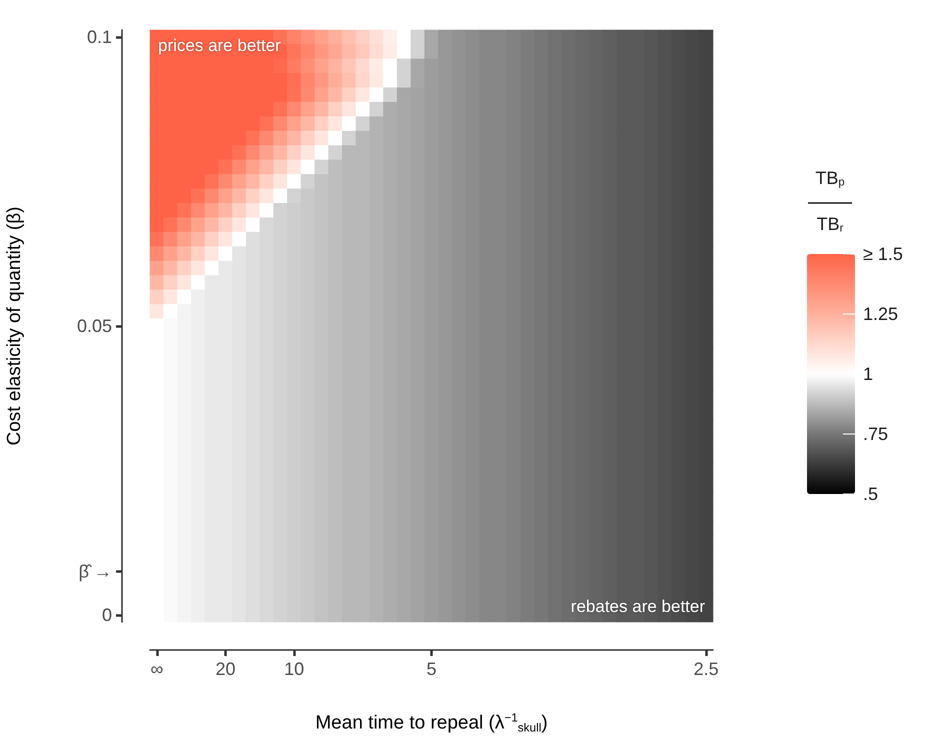 The height and width of the screenshot is (746, 935). What do you see at coordinates (883, 254) in the screenshot?
I see `color-bar-label: ≥ 1.5` at bounding box center [883, 254].